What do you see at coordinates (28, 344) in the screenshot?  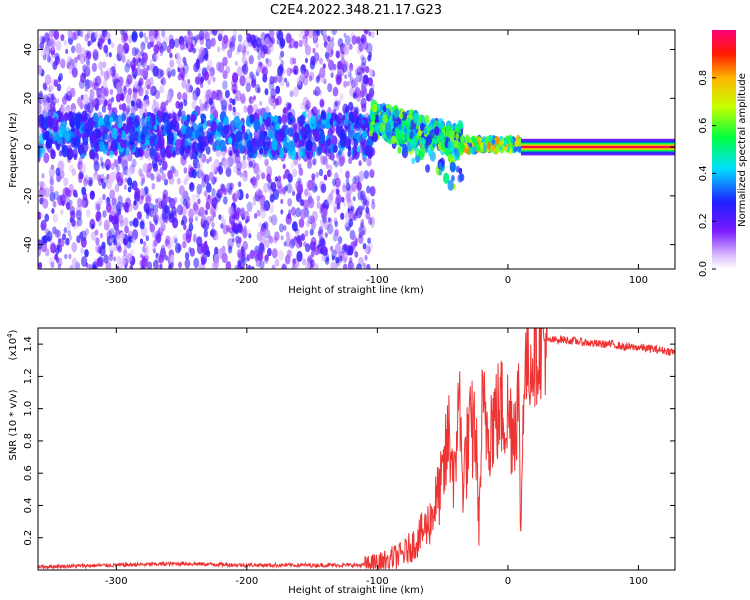 I see `snr-y-tick-label: 1.4` at bounding box center [28, 344].